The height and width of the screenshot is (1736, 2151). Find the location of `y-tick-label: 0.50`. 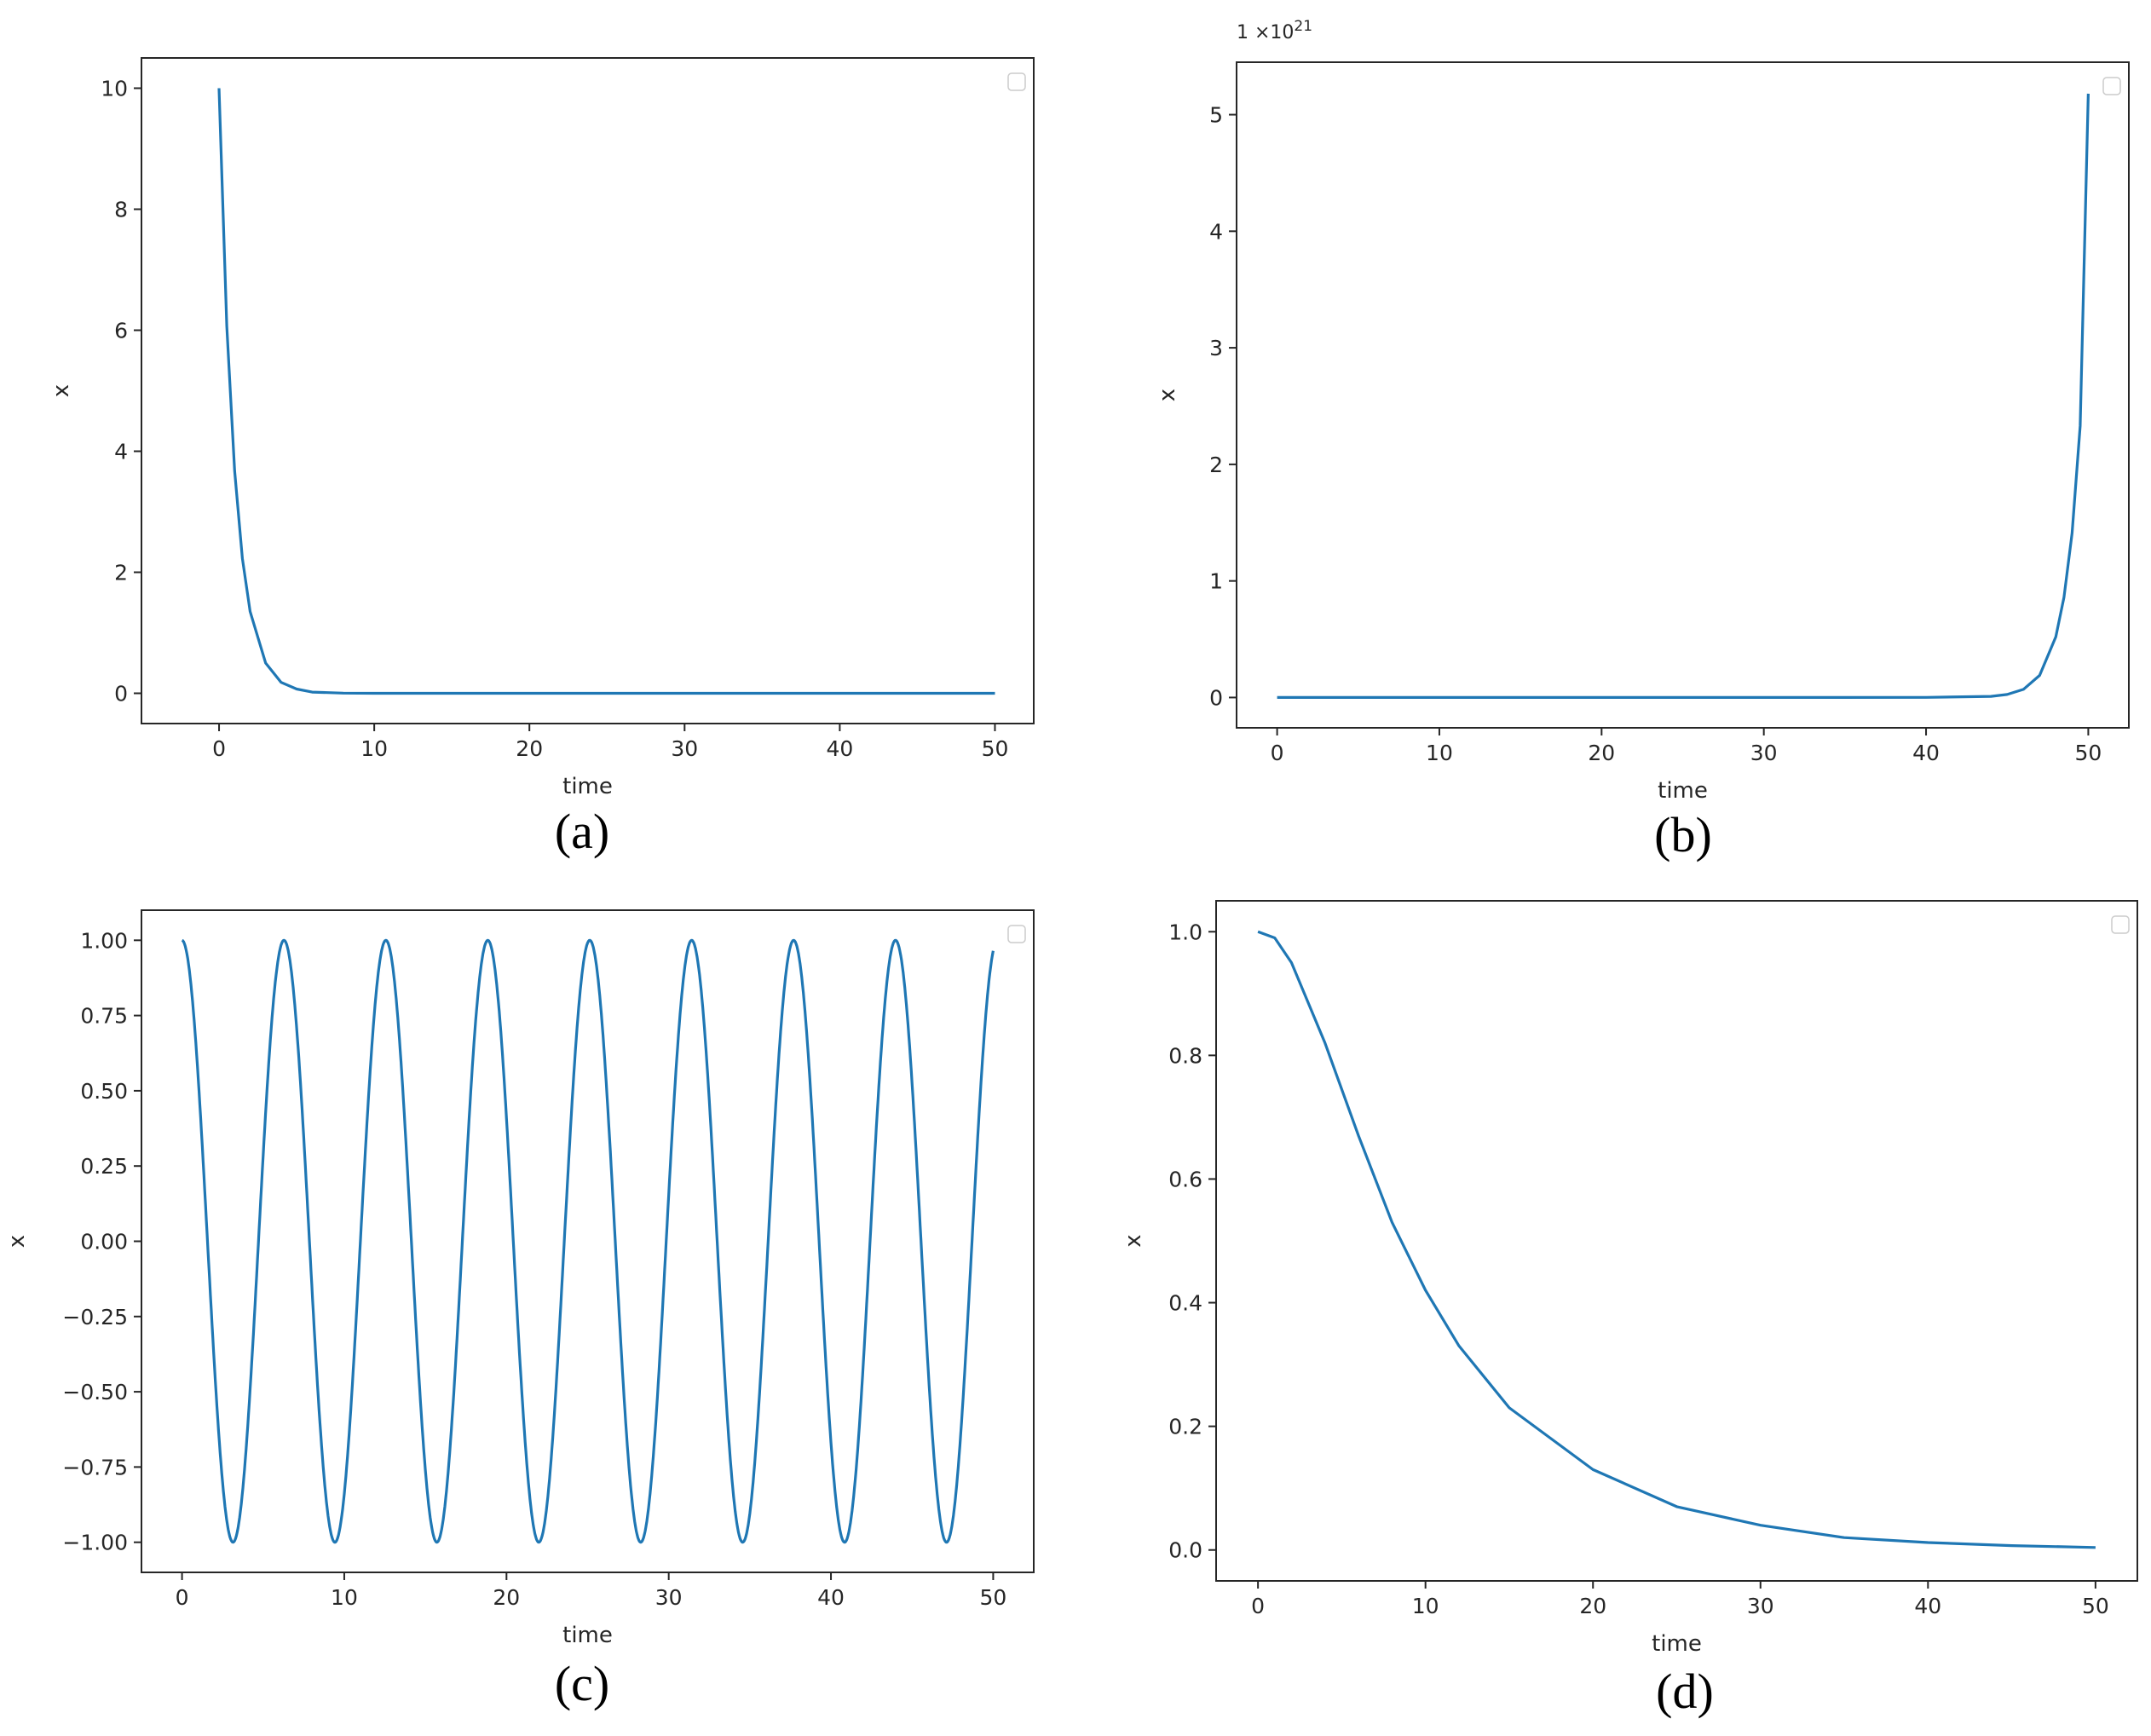

y-tick-label: 0.50 is located at coordinates (104, 1091).